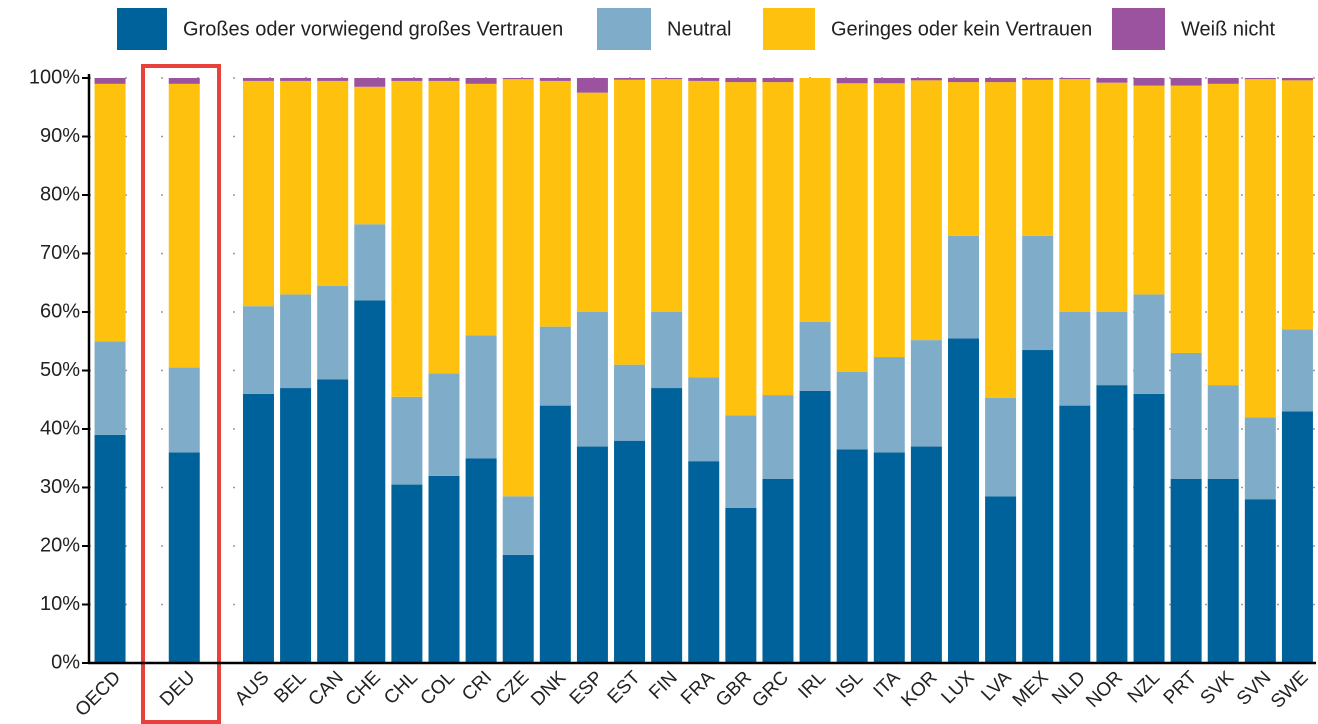 The width and height of the screenshot is (1318, 724). Describe the element at coordinates (60, 136) in the screenshot. I see `y-tick-label: 90%` at that location.